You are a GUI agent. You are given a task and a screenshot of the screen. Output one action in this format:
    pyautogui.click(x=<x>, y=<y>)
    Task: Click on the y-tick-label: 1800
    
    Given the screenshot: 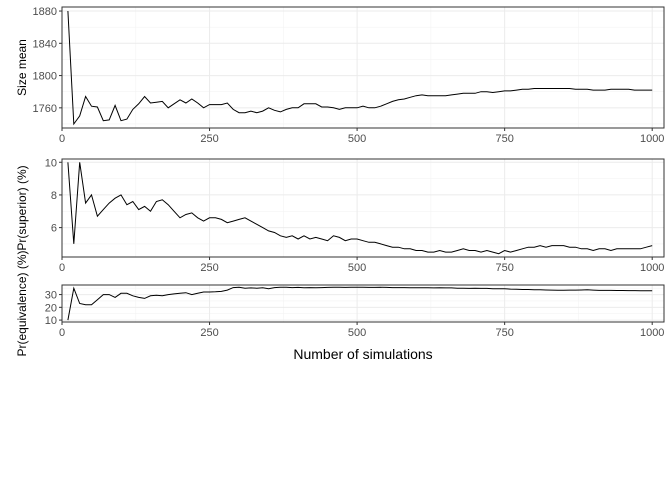 What is the action you would take?
    pyautogui.click(x=45, y=77)
    